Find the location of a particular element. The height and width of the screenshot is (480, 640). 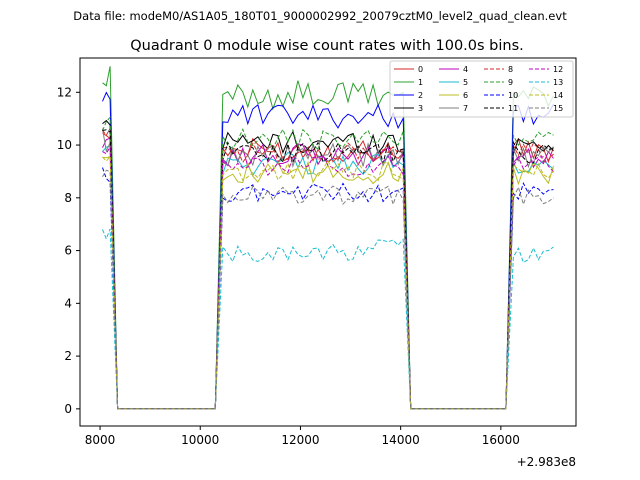

x-tick-label: 8000 is located at coordinates (100, 440).